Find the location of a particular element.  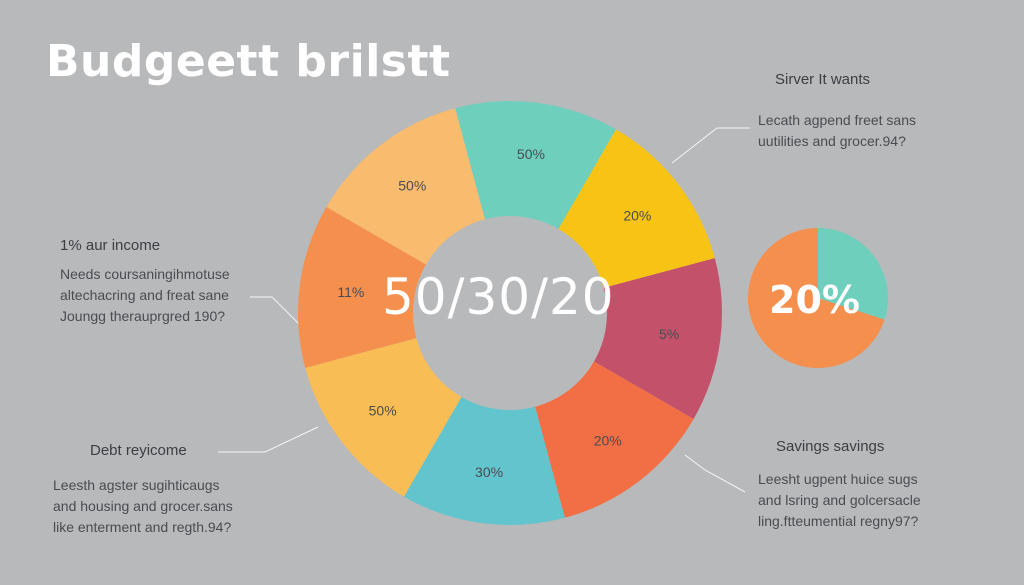

block-heading: Savings savings is located at coordinates (830, 446).